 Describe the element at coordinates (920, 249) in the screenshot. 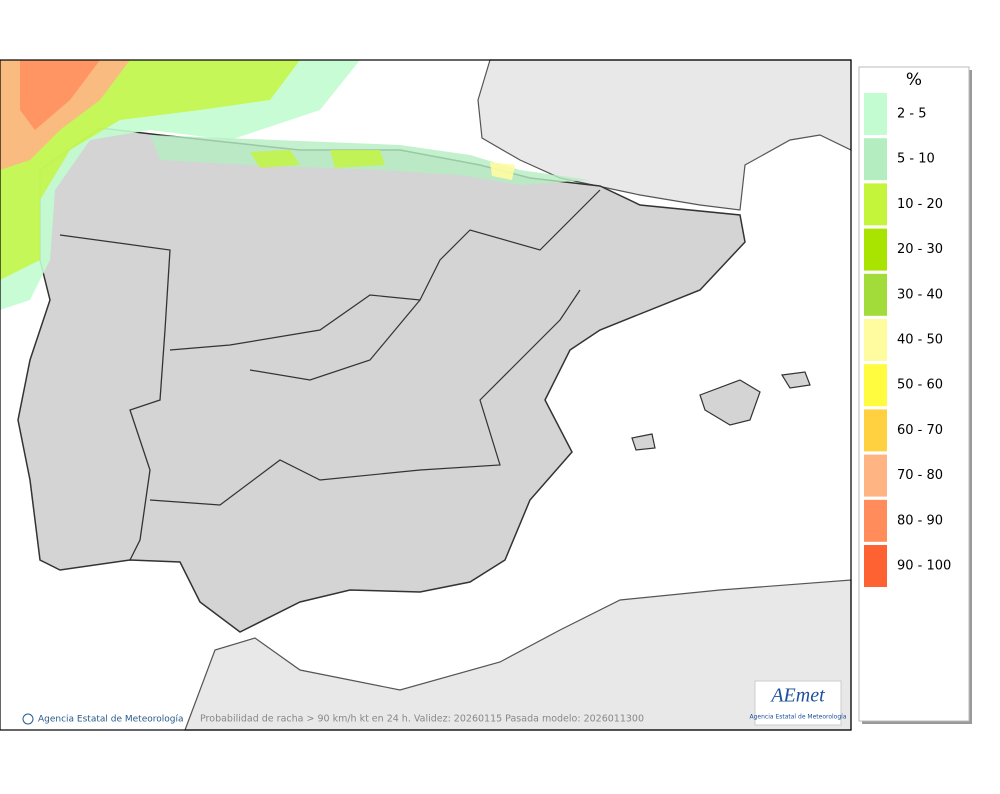

I see `legend-label: 20 - 30` at that location.